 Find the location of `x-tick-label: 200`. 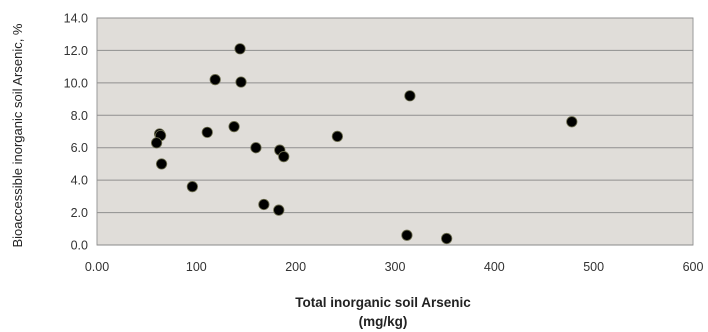

x-tick-label: 200 is located at coordinates (295, 267).